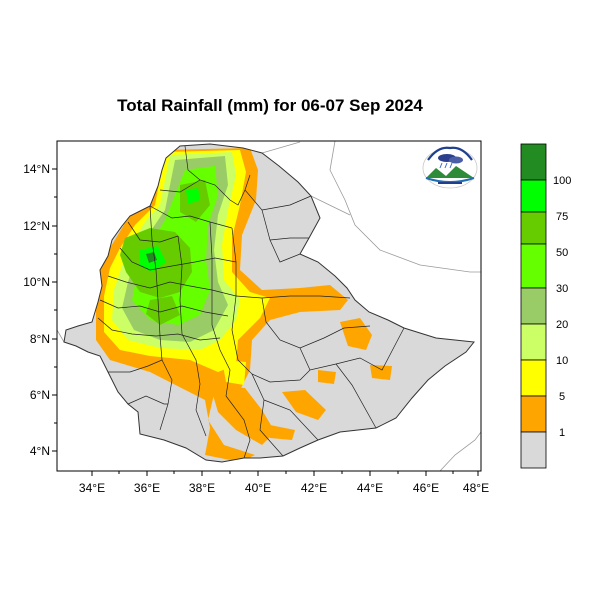 The image size is (600, 600). What do you see at coordinates (562, 289) in the screenshot?
I see `colorbar-label: 30` at bounding box center [562, 289].